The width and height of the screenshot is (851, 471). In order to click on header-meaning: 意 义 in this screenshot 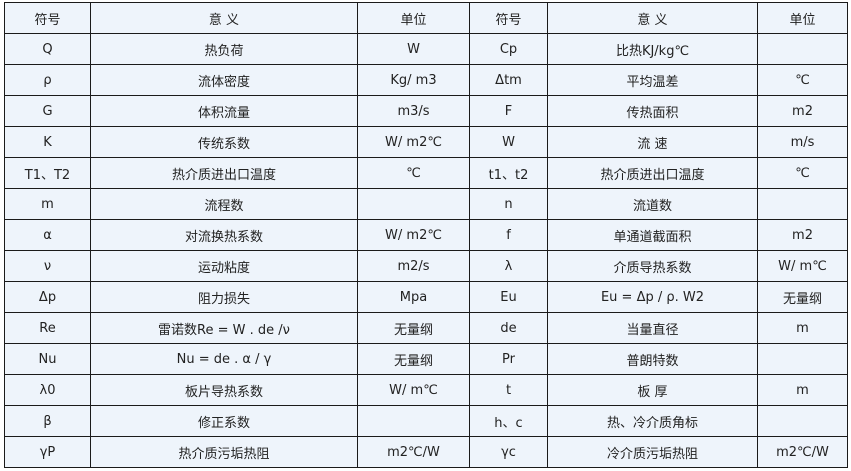, I will do `click(224, 18)`.